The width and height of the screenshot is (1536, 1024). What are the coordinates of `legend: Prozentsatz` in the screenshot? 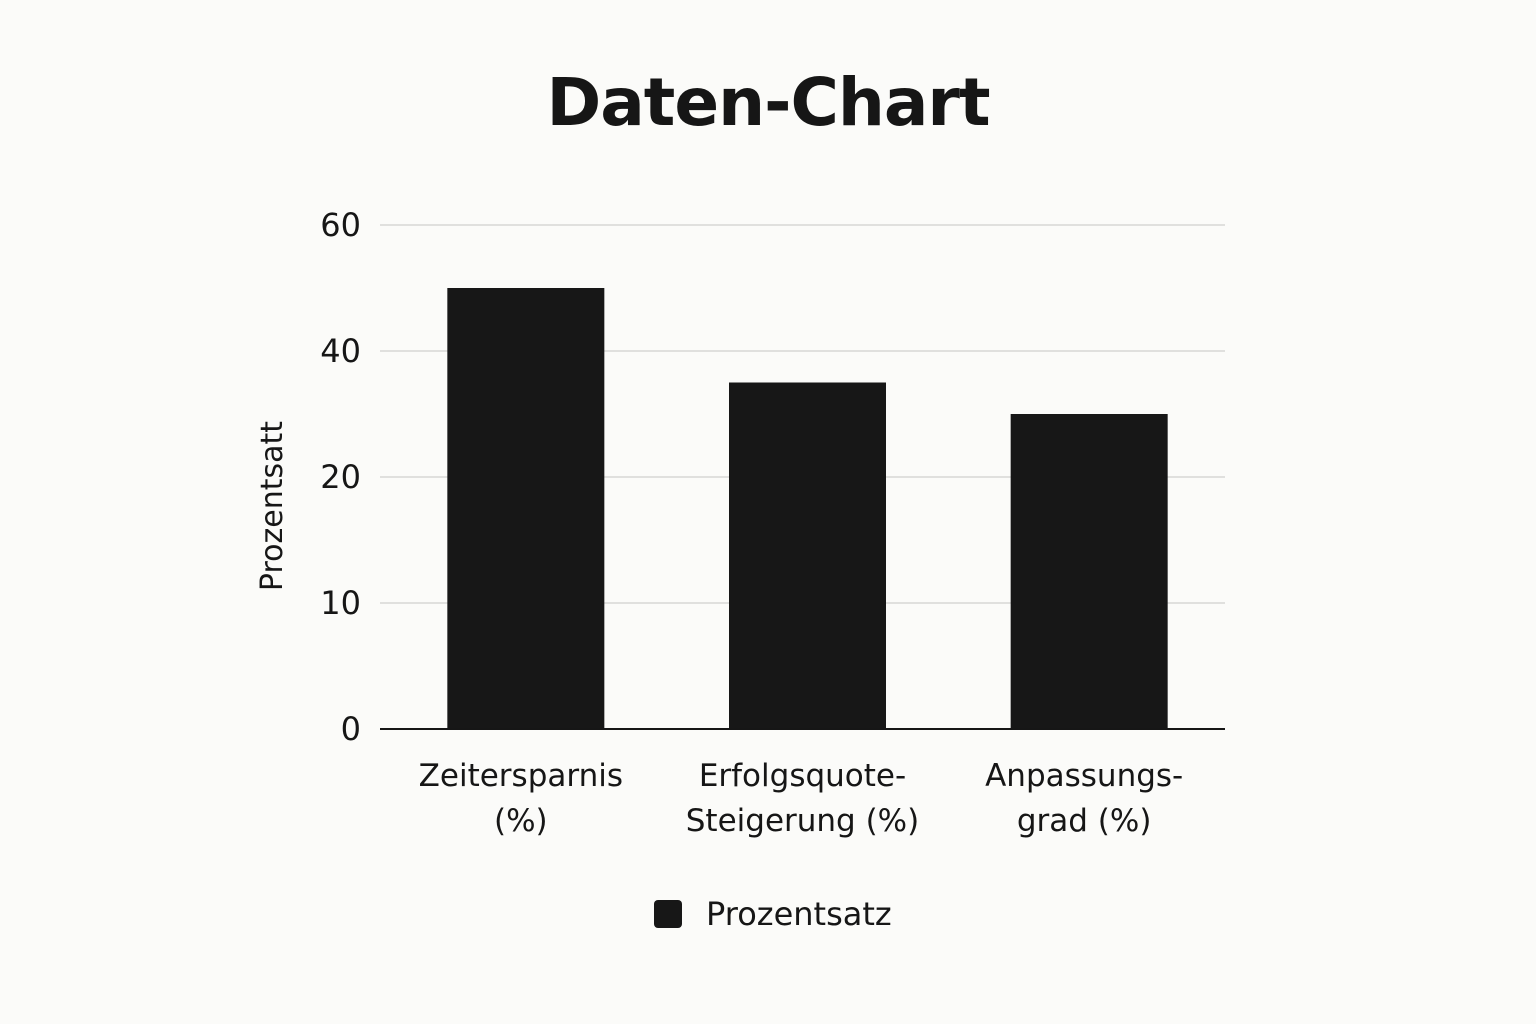 It's located at (773, 914).